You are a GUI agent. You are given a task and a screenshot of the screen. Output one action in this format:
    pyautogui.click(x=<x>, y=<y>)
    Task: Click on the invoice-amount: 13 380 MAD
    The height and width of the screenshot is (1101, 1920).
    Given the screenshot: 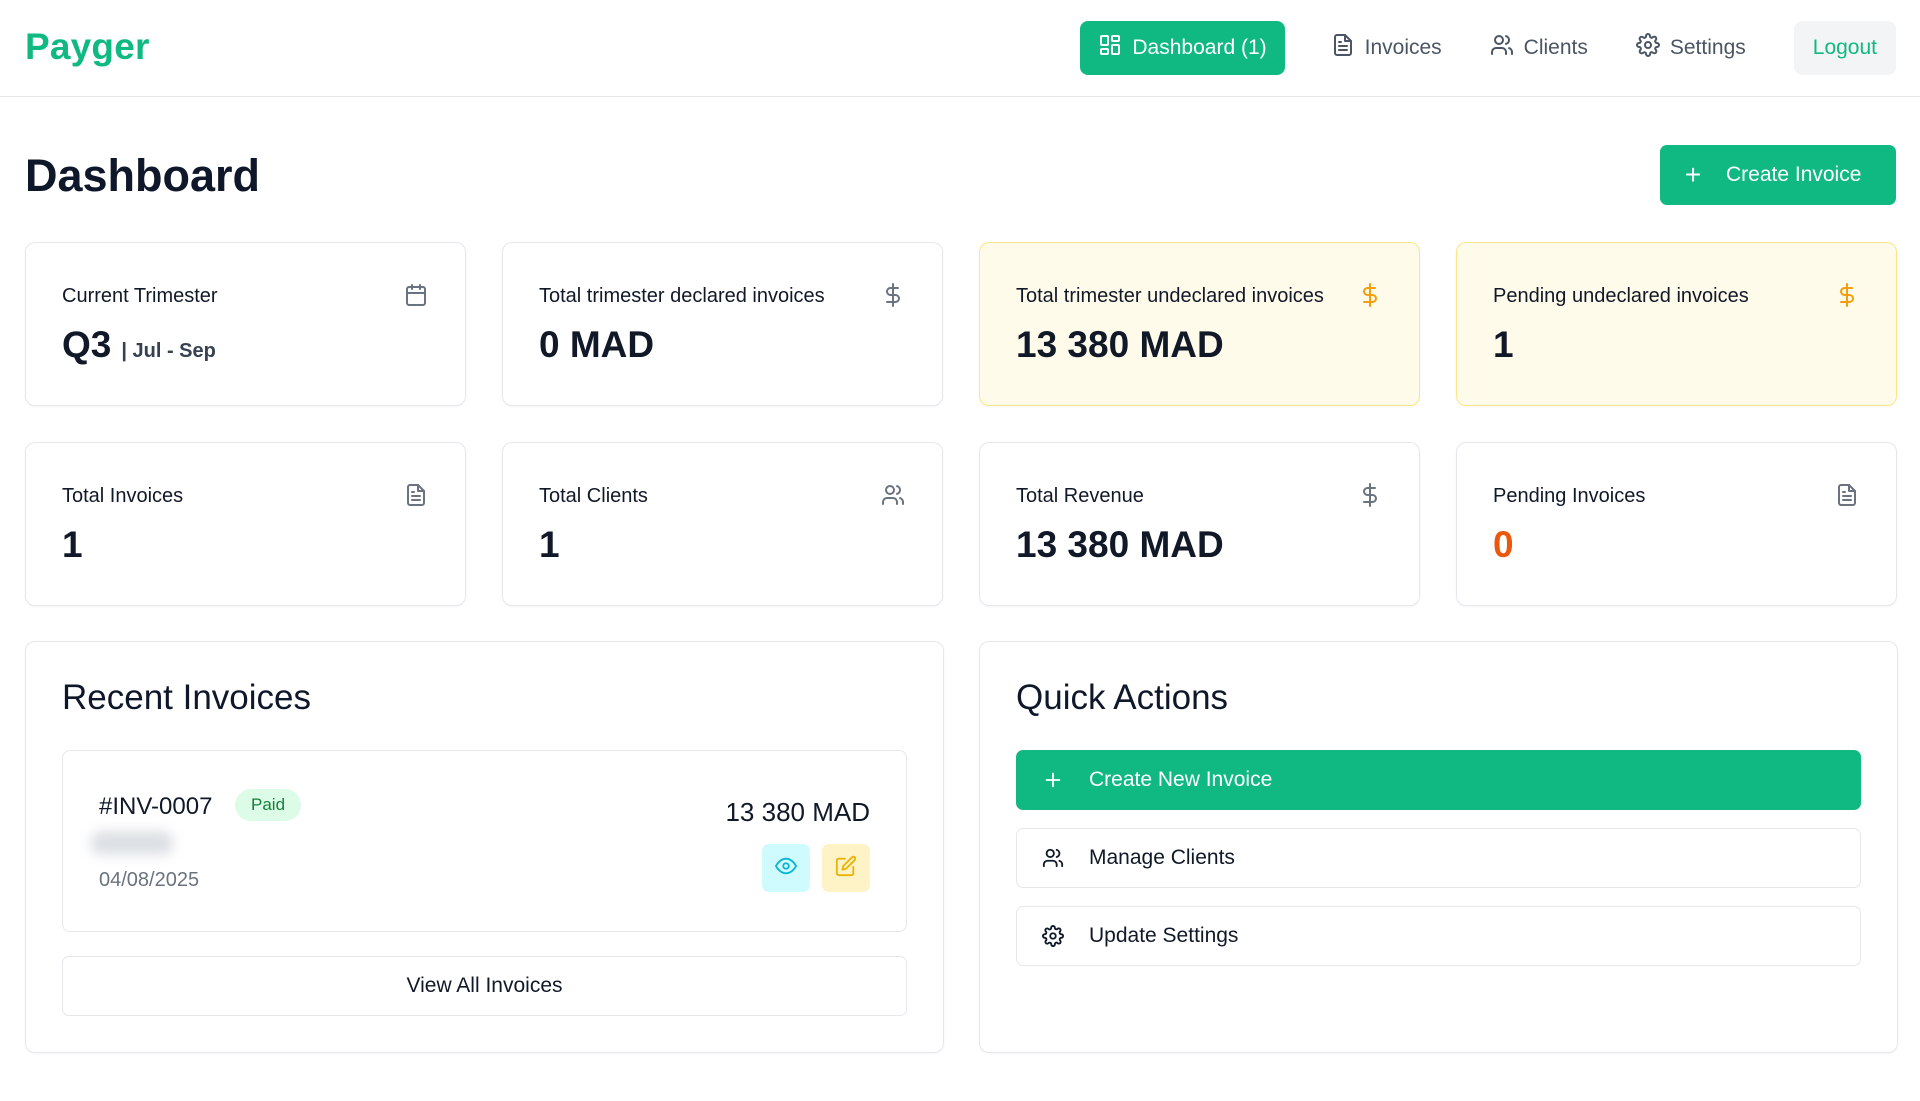 What is the action you would take?
    pyautogui.click(x=797, y=812)
    